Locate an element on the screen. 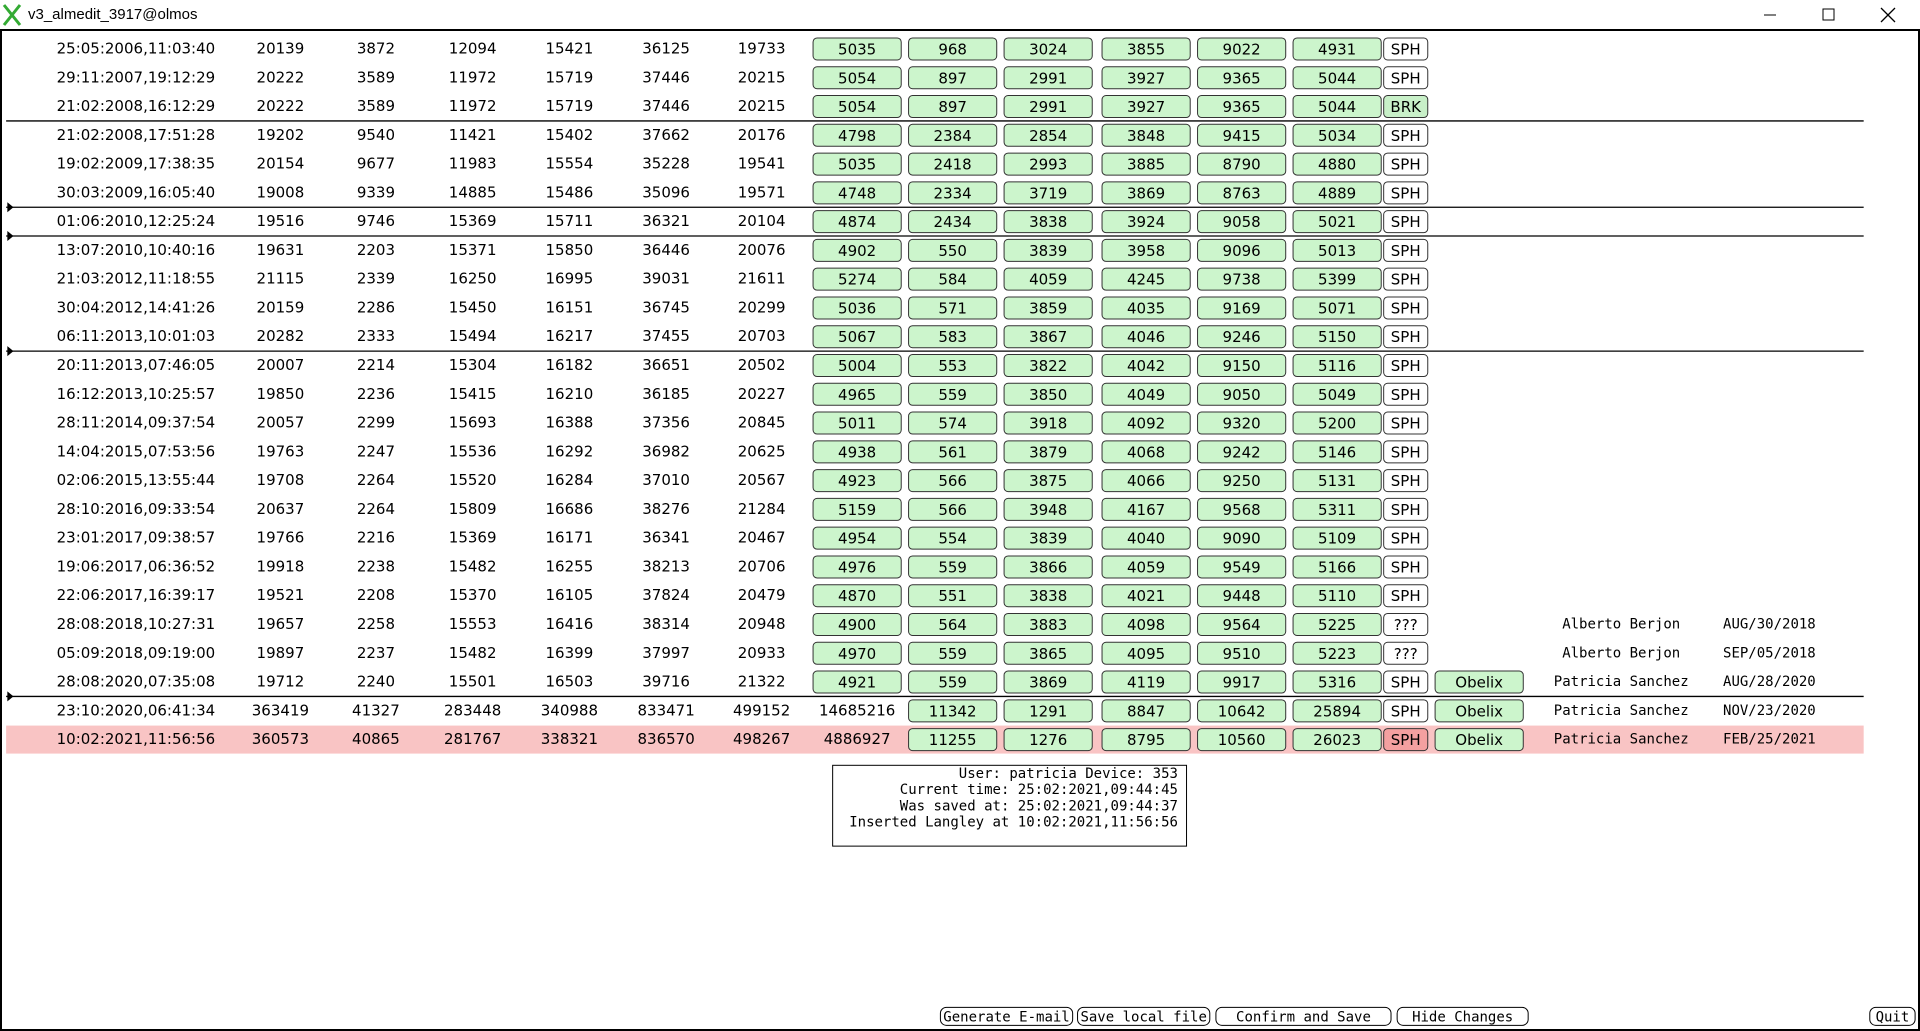 The height and width of the screenshot is (1031, 1920). restore is located at coordinates (1828, 14).